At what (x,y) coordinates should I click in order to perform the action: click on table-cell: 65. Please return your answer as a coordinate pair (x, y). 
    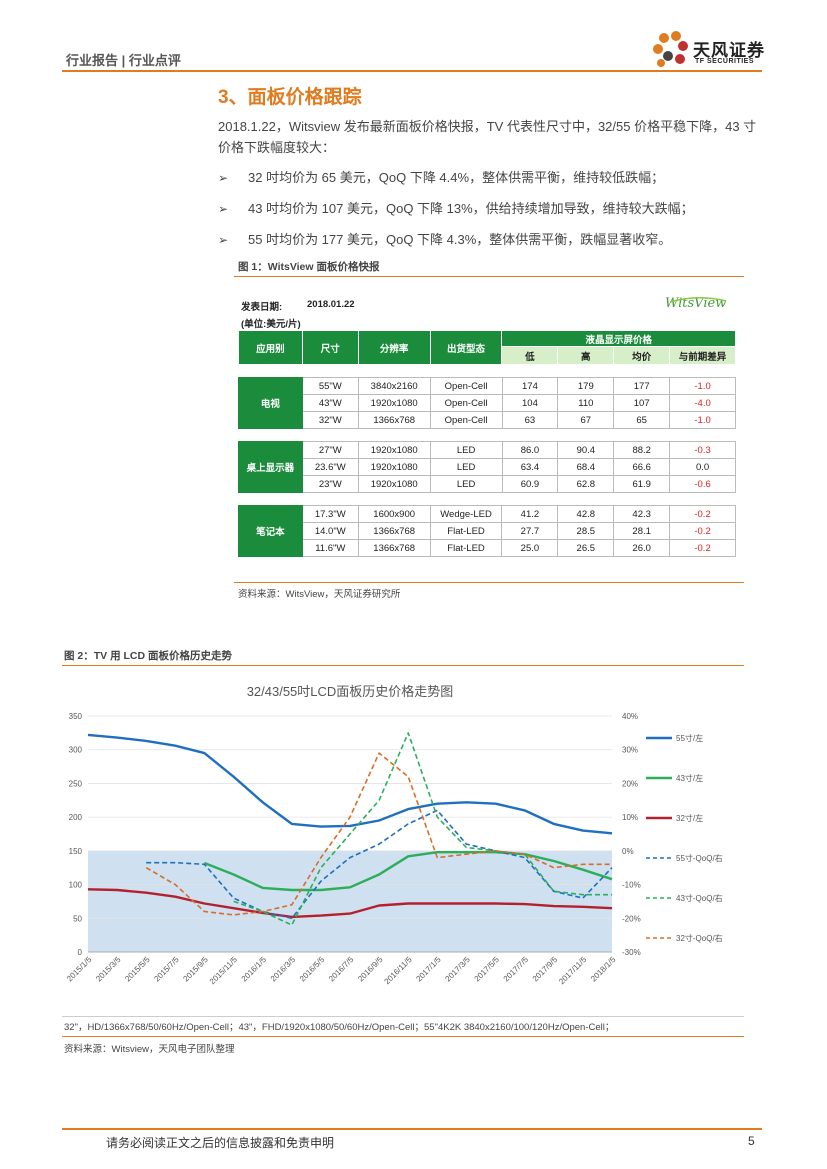
    Looking at the image, I should click on (642, 420).